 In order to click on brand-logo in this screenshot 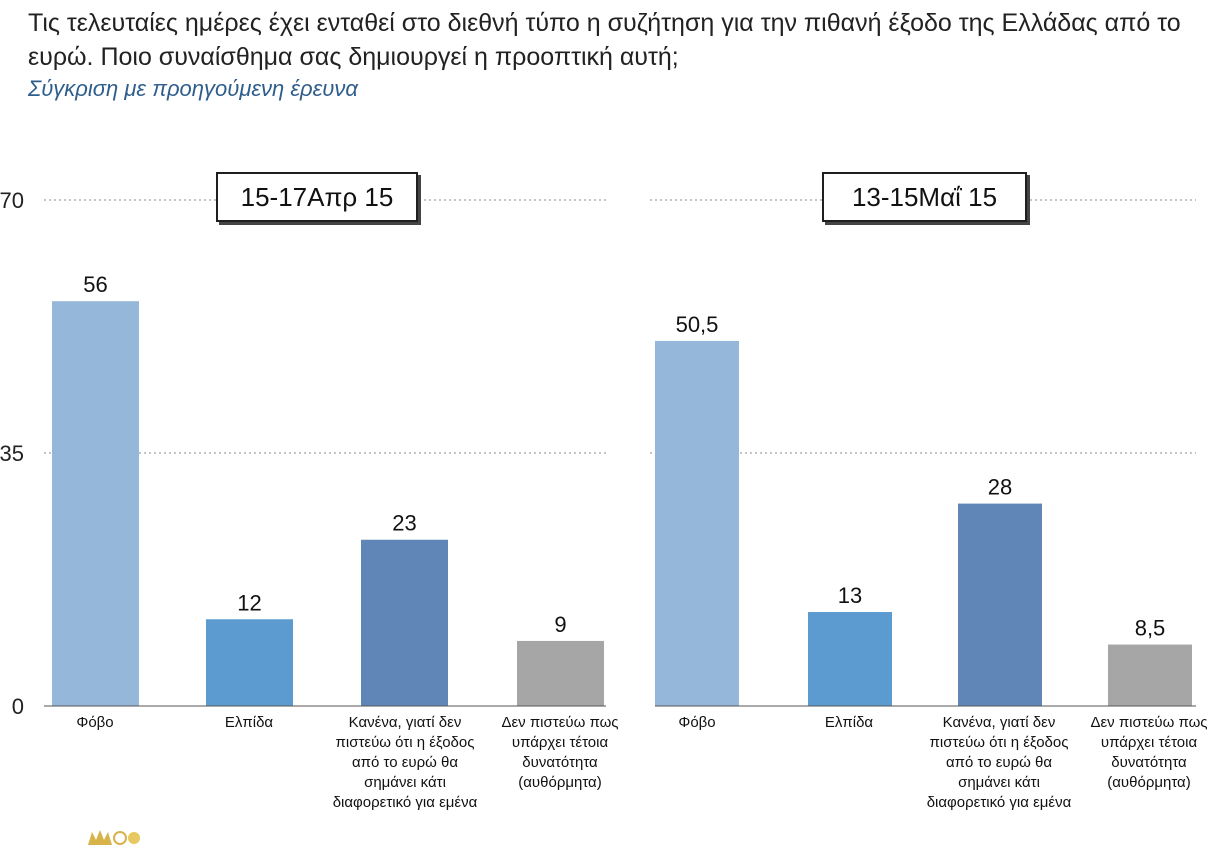, I will do `click(114, 837)`.